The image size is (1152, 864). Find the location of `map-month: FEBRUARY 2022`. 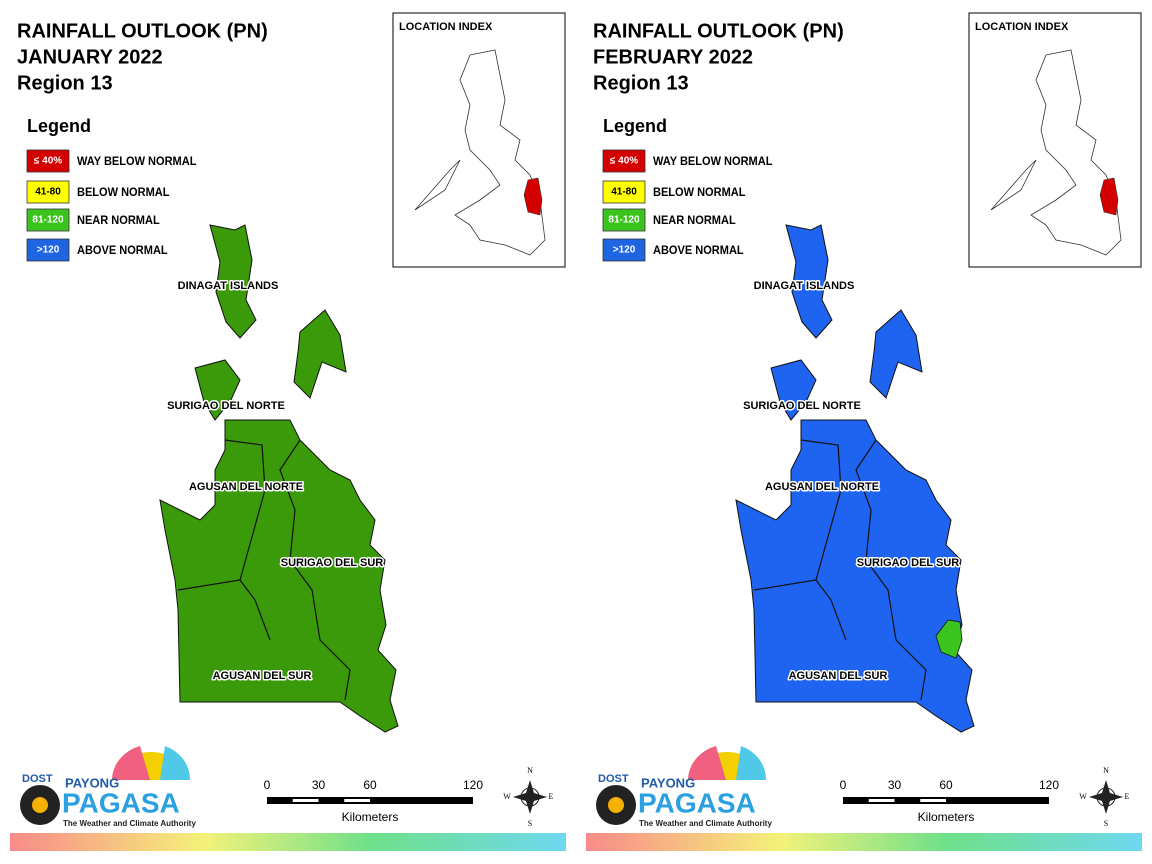

map-month: FEBRUARY 2022 is located at coordinates (673, 57).